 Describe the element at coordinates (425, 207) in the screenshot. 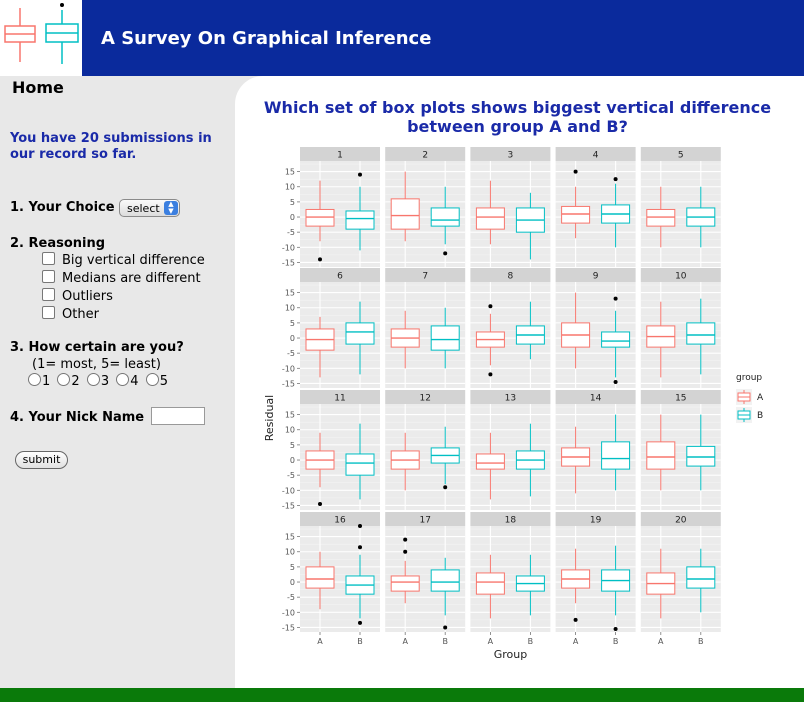

I see `facet-panel-2: 2` at that location.